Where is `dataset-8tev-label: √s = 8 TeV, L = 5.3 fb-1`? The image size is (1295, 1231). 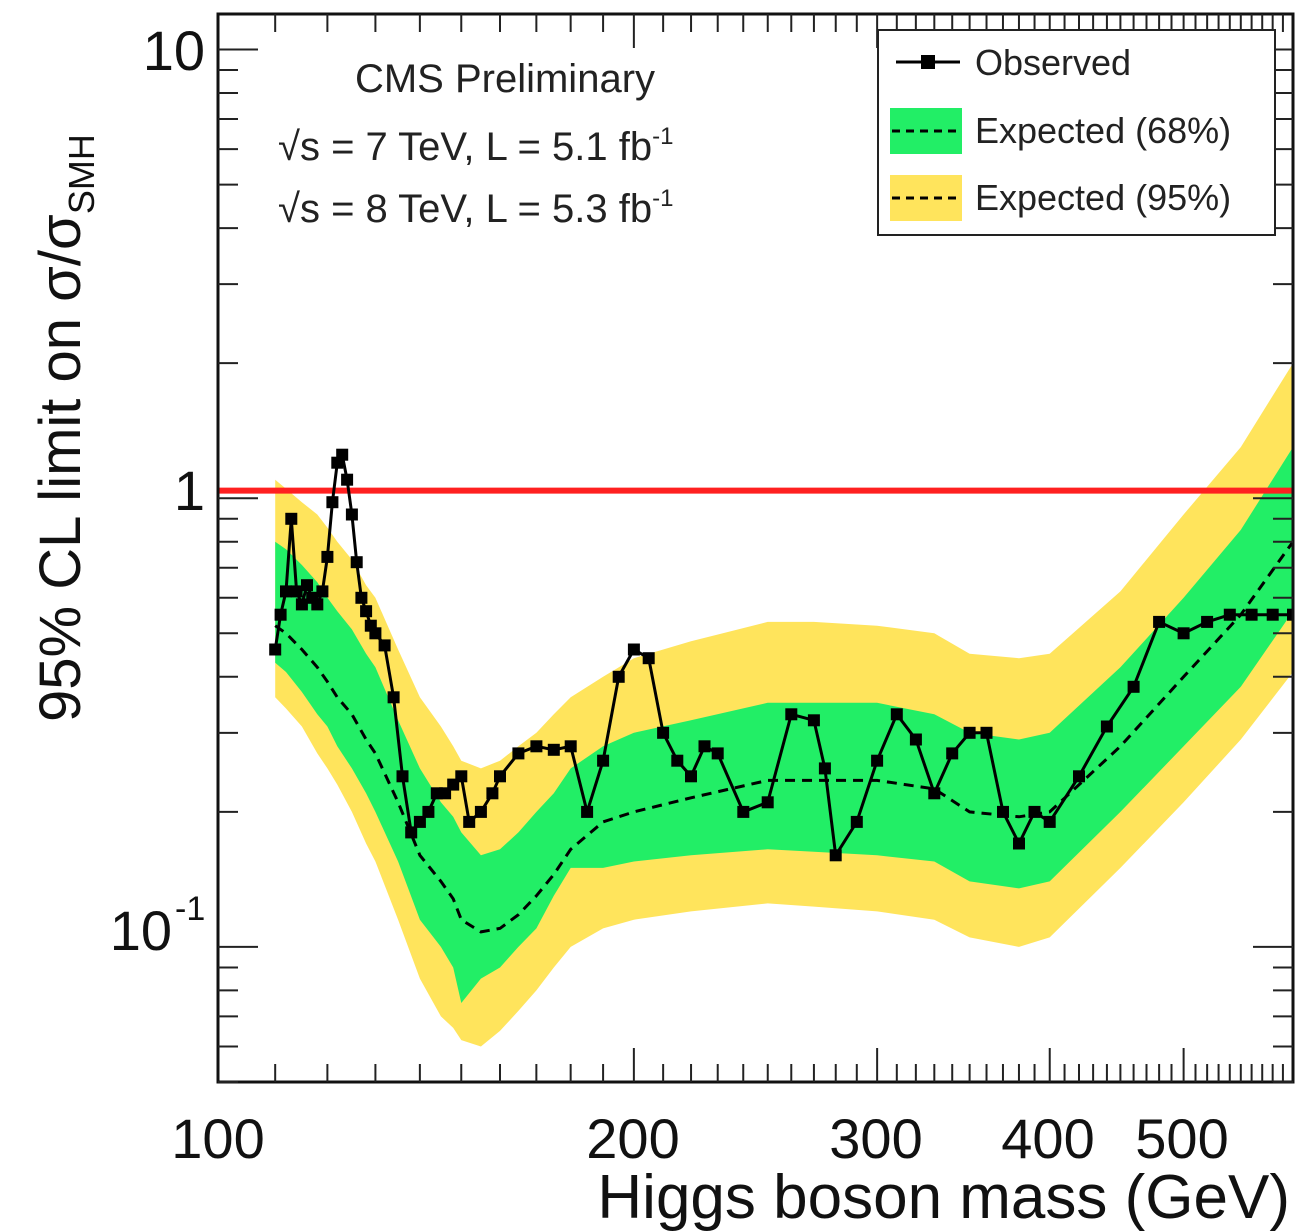
dataset-8tev-label: √s = 8 TeV, L = 5.3 fb-1 is located at coordinates (475, 208).